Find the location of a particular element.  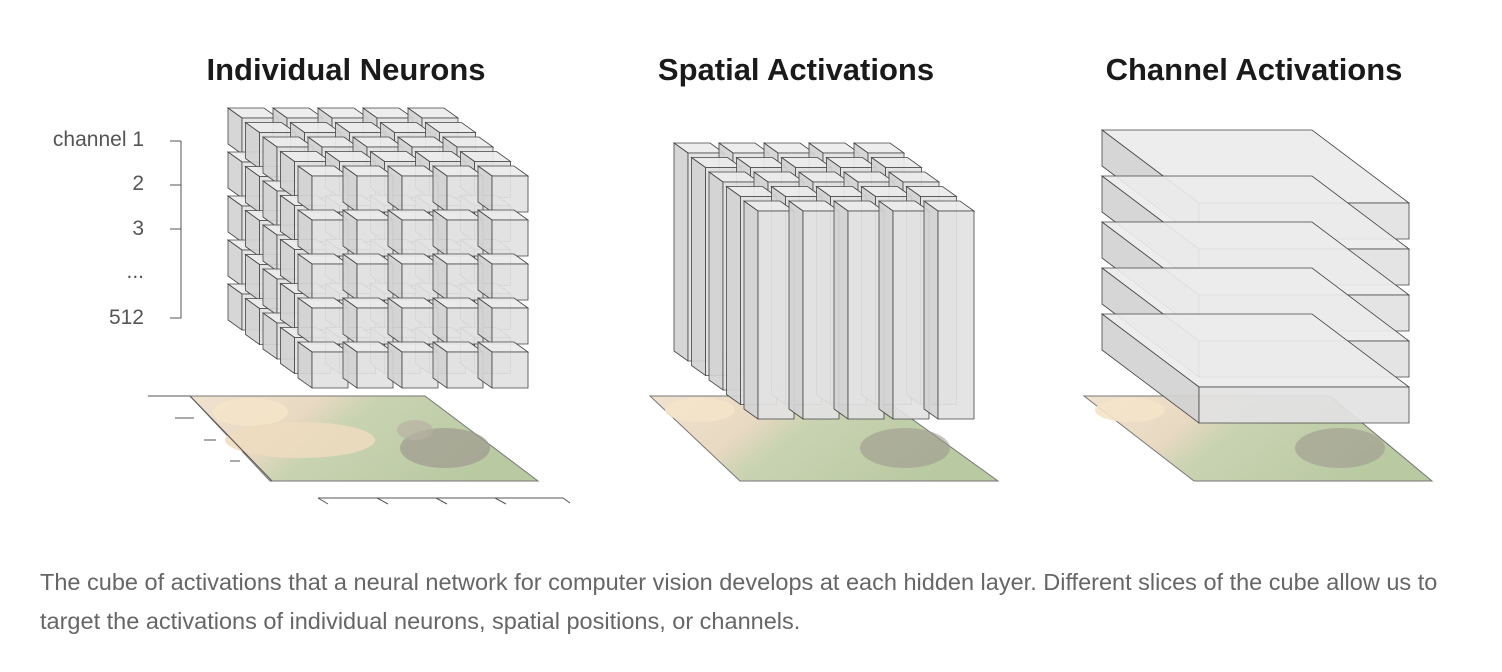

spatial-column-grid is located at coordinates (824, 281).